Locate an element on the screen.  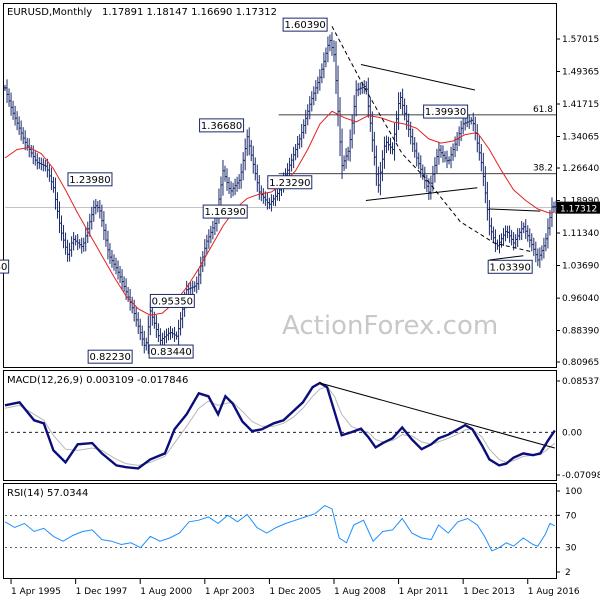
fib-level-label: 61.8 is located at coordinates (543, 110).